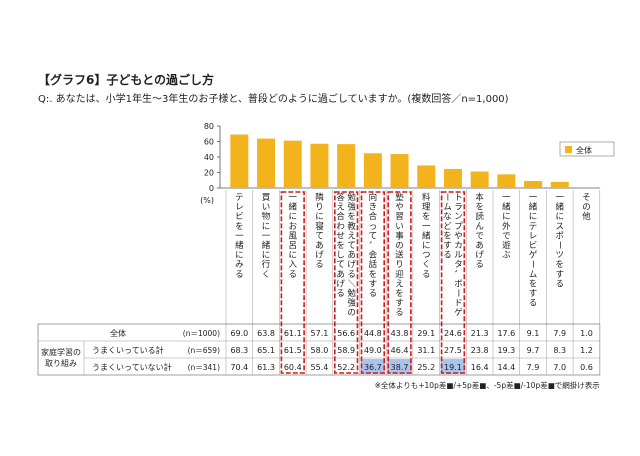 Image resolution: width=640 pixels, height=456 pixels. Describe the element at coordinates (373, 255) in the screenshot. I see `category-label-char: 会` at that location.